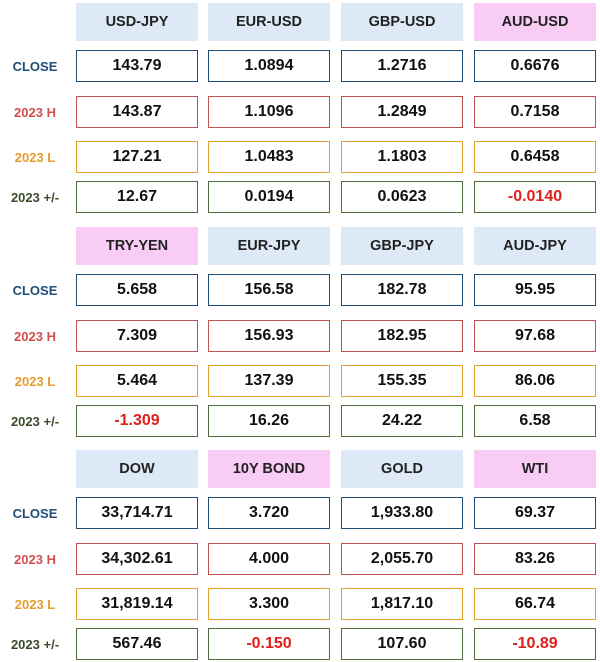 The image size is (600, 662). What do you see at coordinates (535, 559) in the screenshot?
I see `value-cell: 83.26` at bounding box center [535, 559].